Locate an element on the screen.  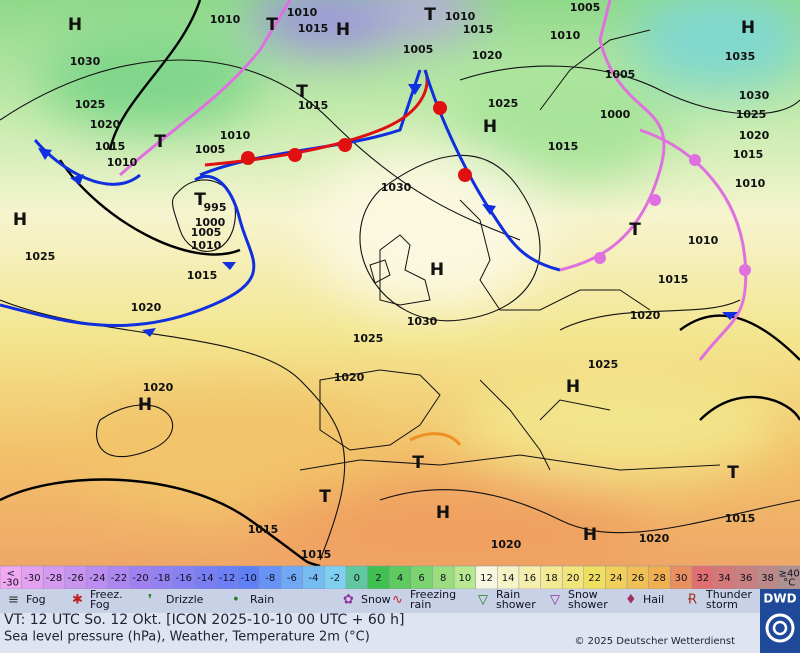
scale-label: 0 is located at coordinates (357, 578).